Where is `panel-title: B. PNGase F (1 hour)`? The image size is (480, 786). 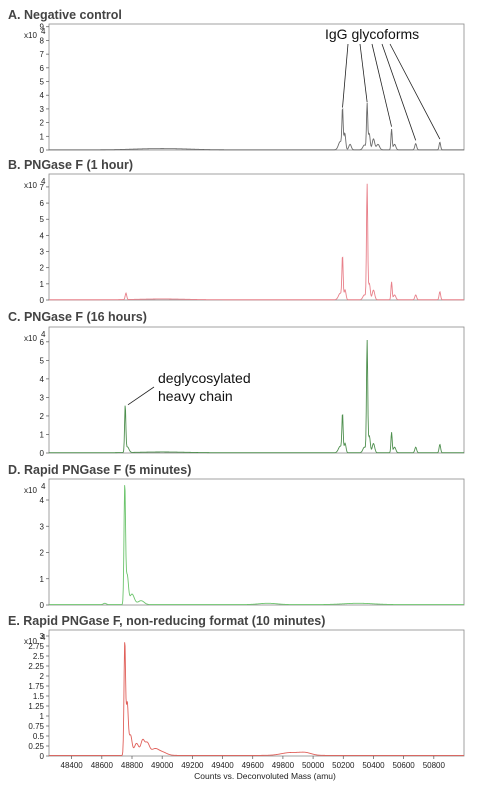 panel-title: B. PNGase F (1 hour) is located at coordinates (70, 165).